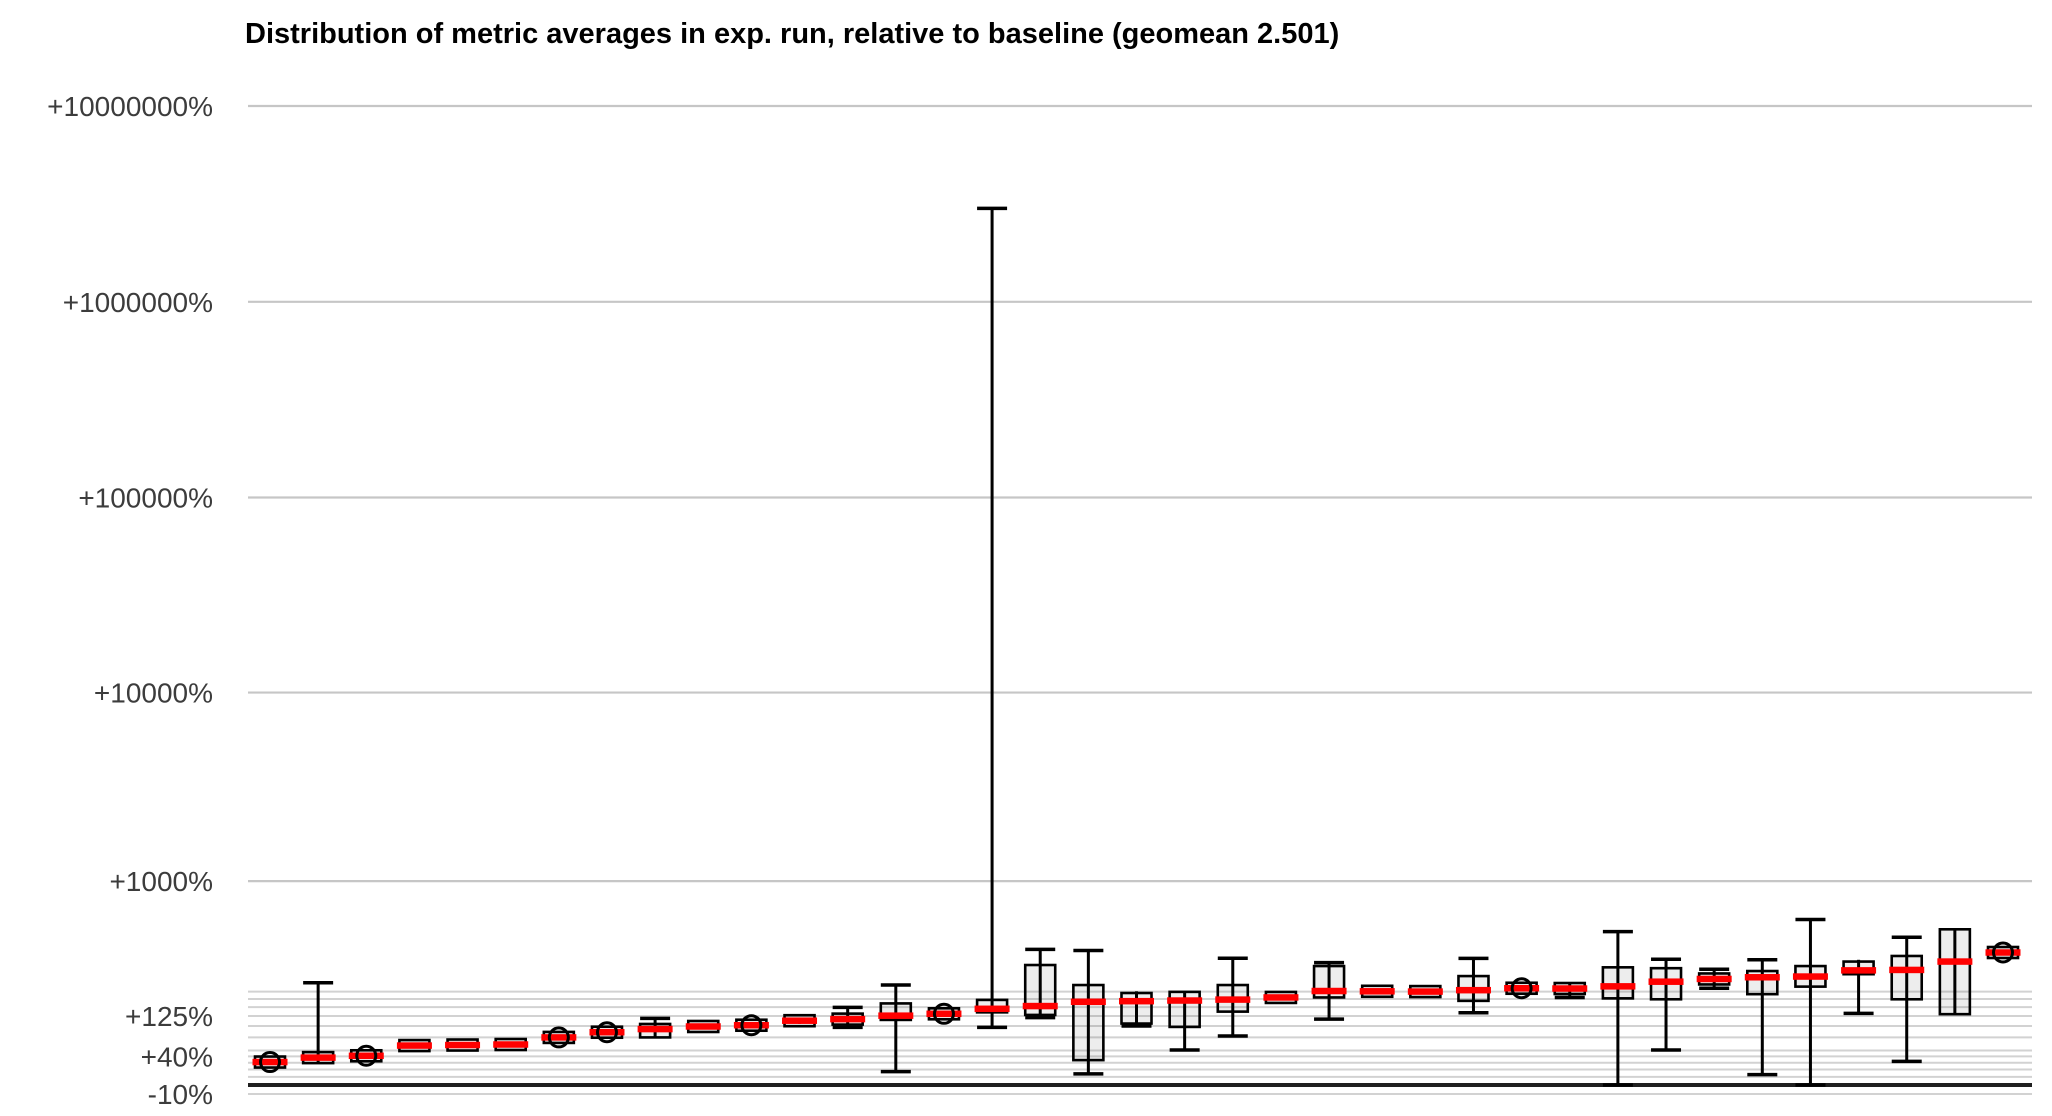  I want to click on y-tick-label: +10000%, so click(153, 693).